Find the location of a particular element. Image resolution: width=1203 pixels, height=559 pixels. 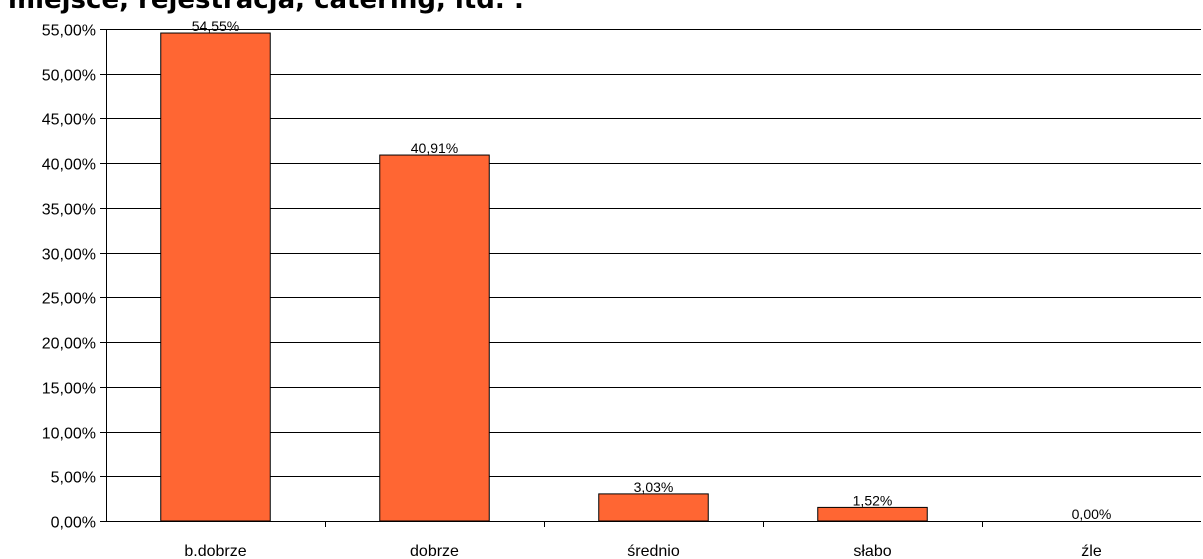

data-label: 0,00% is located at coordinates (1092, 514).